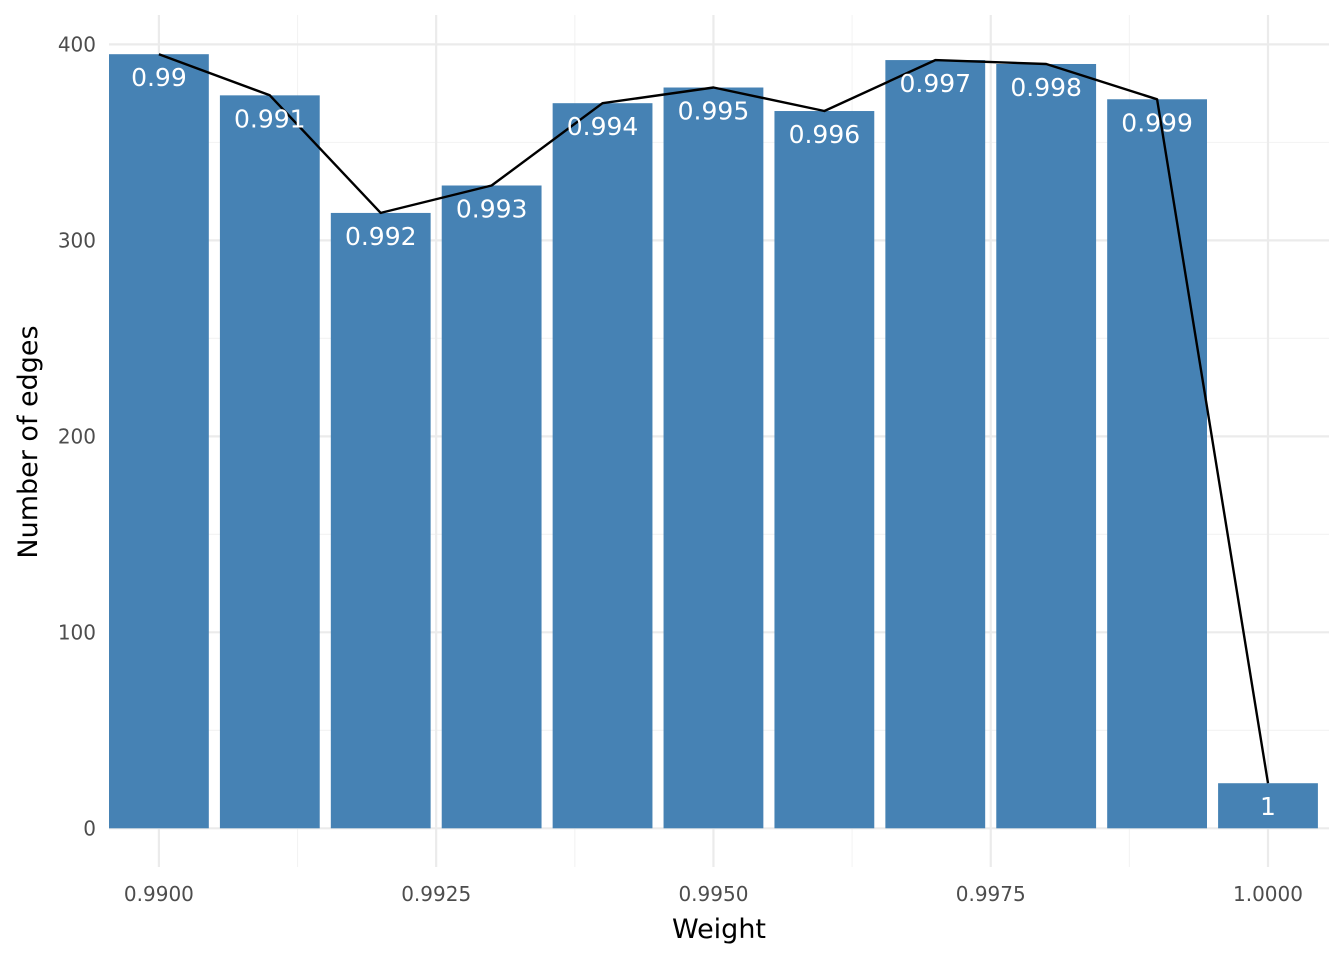  Describe the element at coordinates (1046, 87) in the screenshot. I see `bar-label: 0.998` at that location.